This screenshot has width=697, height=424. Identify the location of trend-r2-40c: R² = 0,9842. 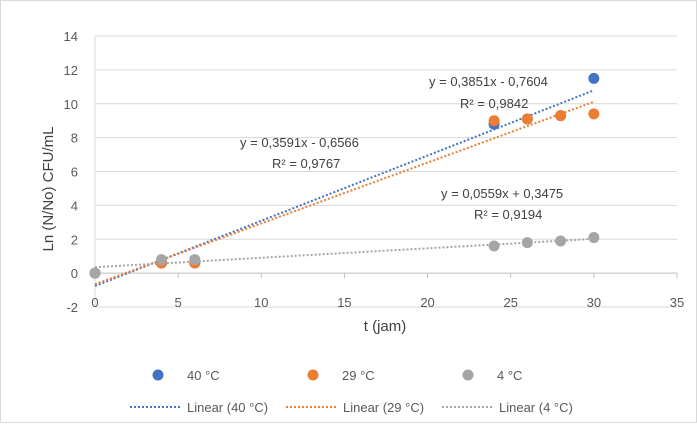
(494, 103).